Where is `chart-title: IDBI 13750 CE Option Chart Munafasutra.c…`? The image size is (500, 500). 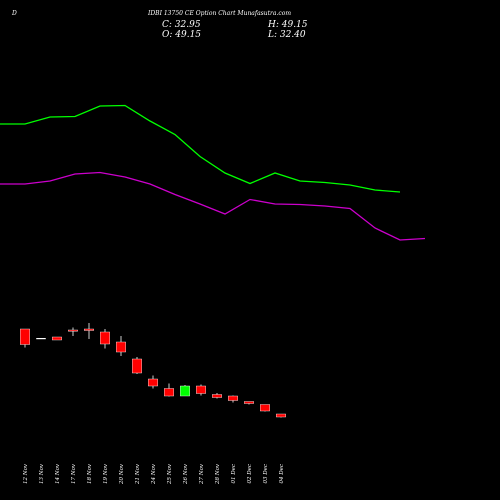
chart-title: IDBI 13750 CE Option Chart Munafasutra.c… is located at coordinates (219, 13).